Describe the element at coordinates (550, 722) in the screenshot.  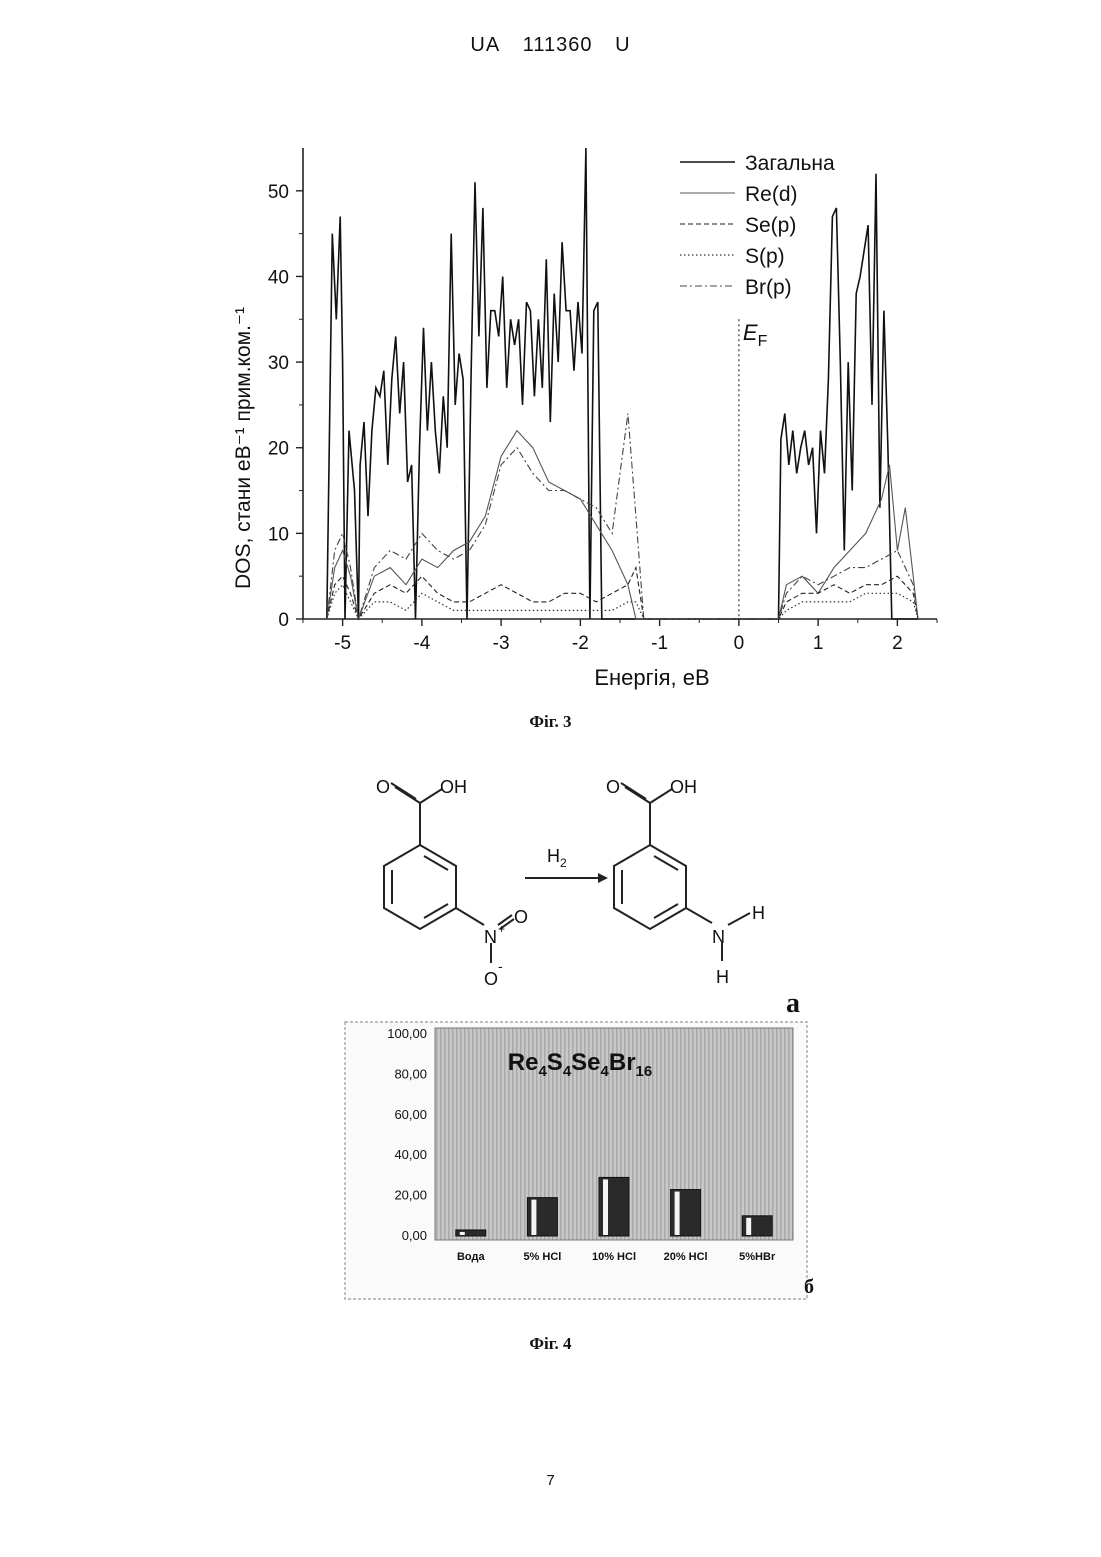
I see `fig3-caption: Фіг. 3` at that location.